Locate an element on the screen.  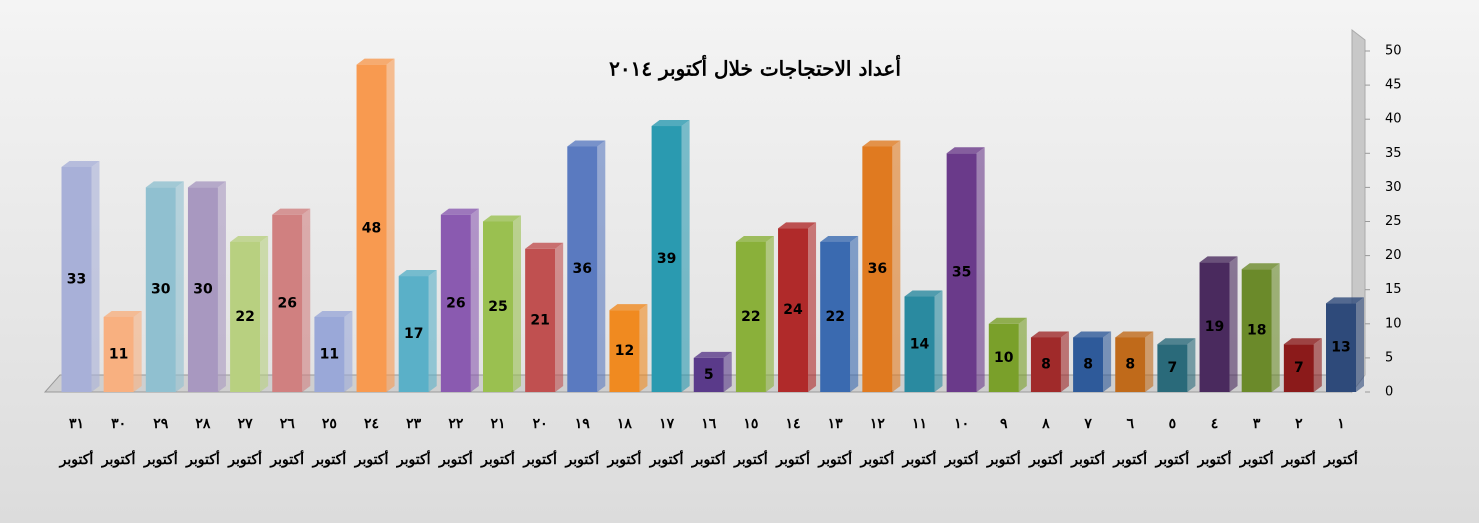
y-tick-label: 25 is located at coordinates (1393, 221).